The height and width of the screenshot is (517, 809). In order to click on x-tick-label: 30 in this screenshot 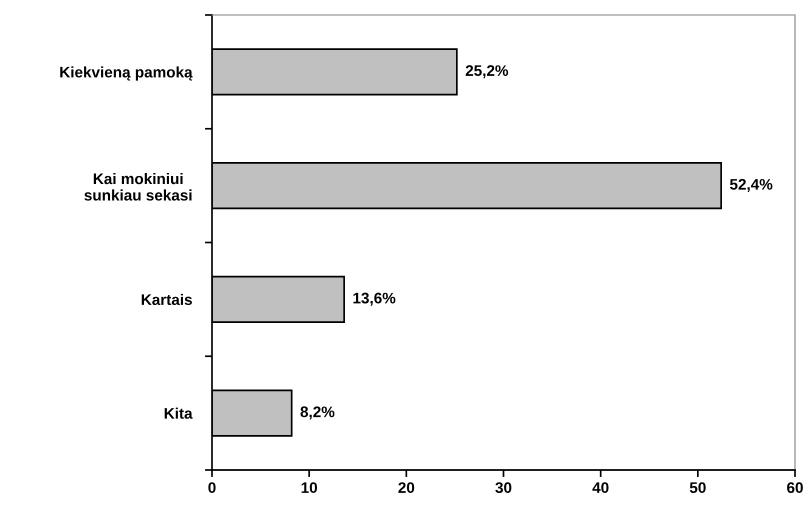, I will do `click(503, 488)`.